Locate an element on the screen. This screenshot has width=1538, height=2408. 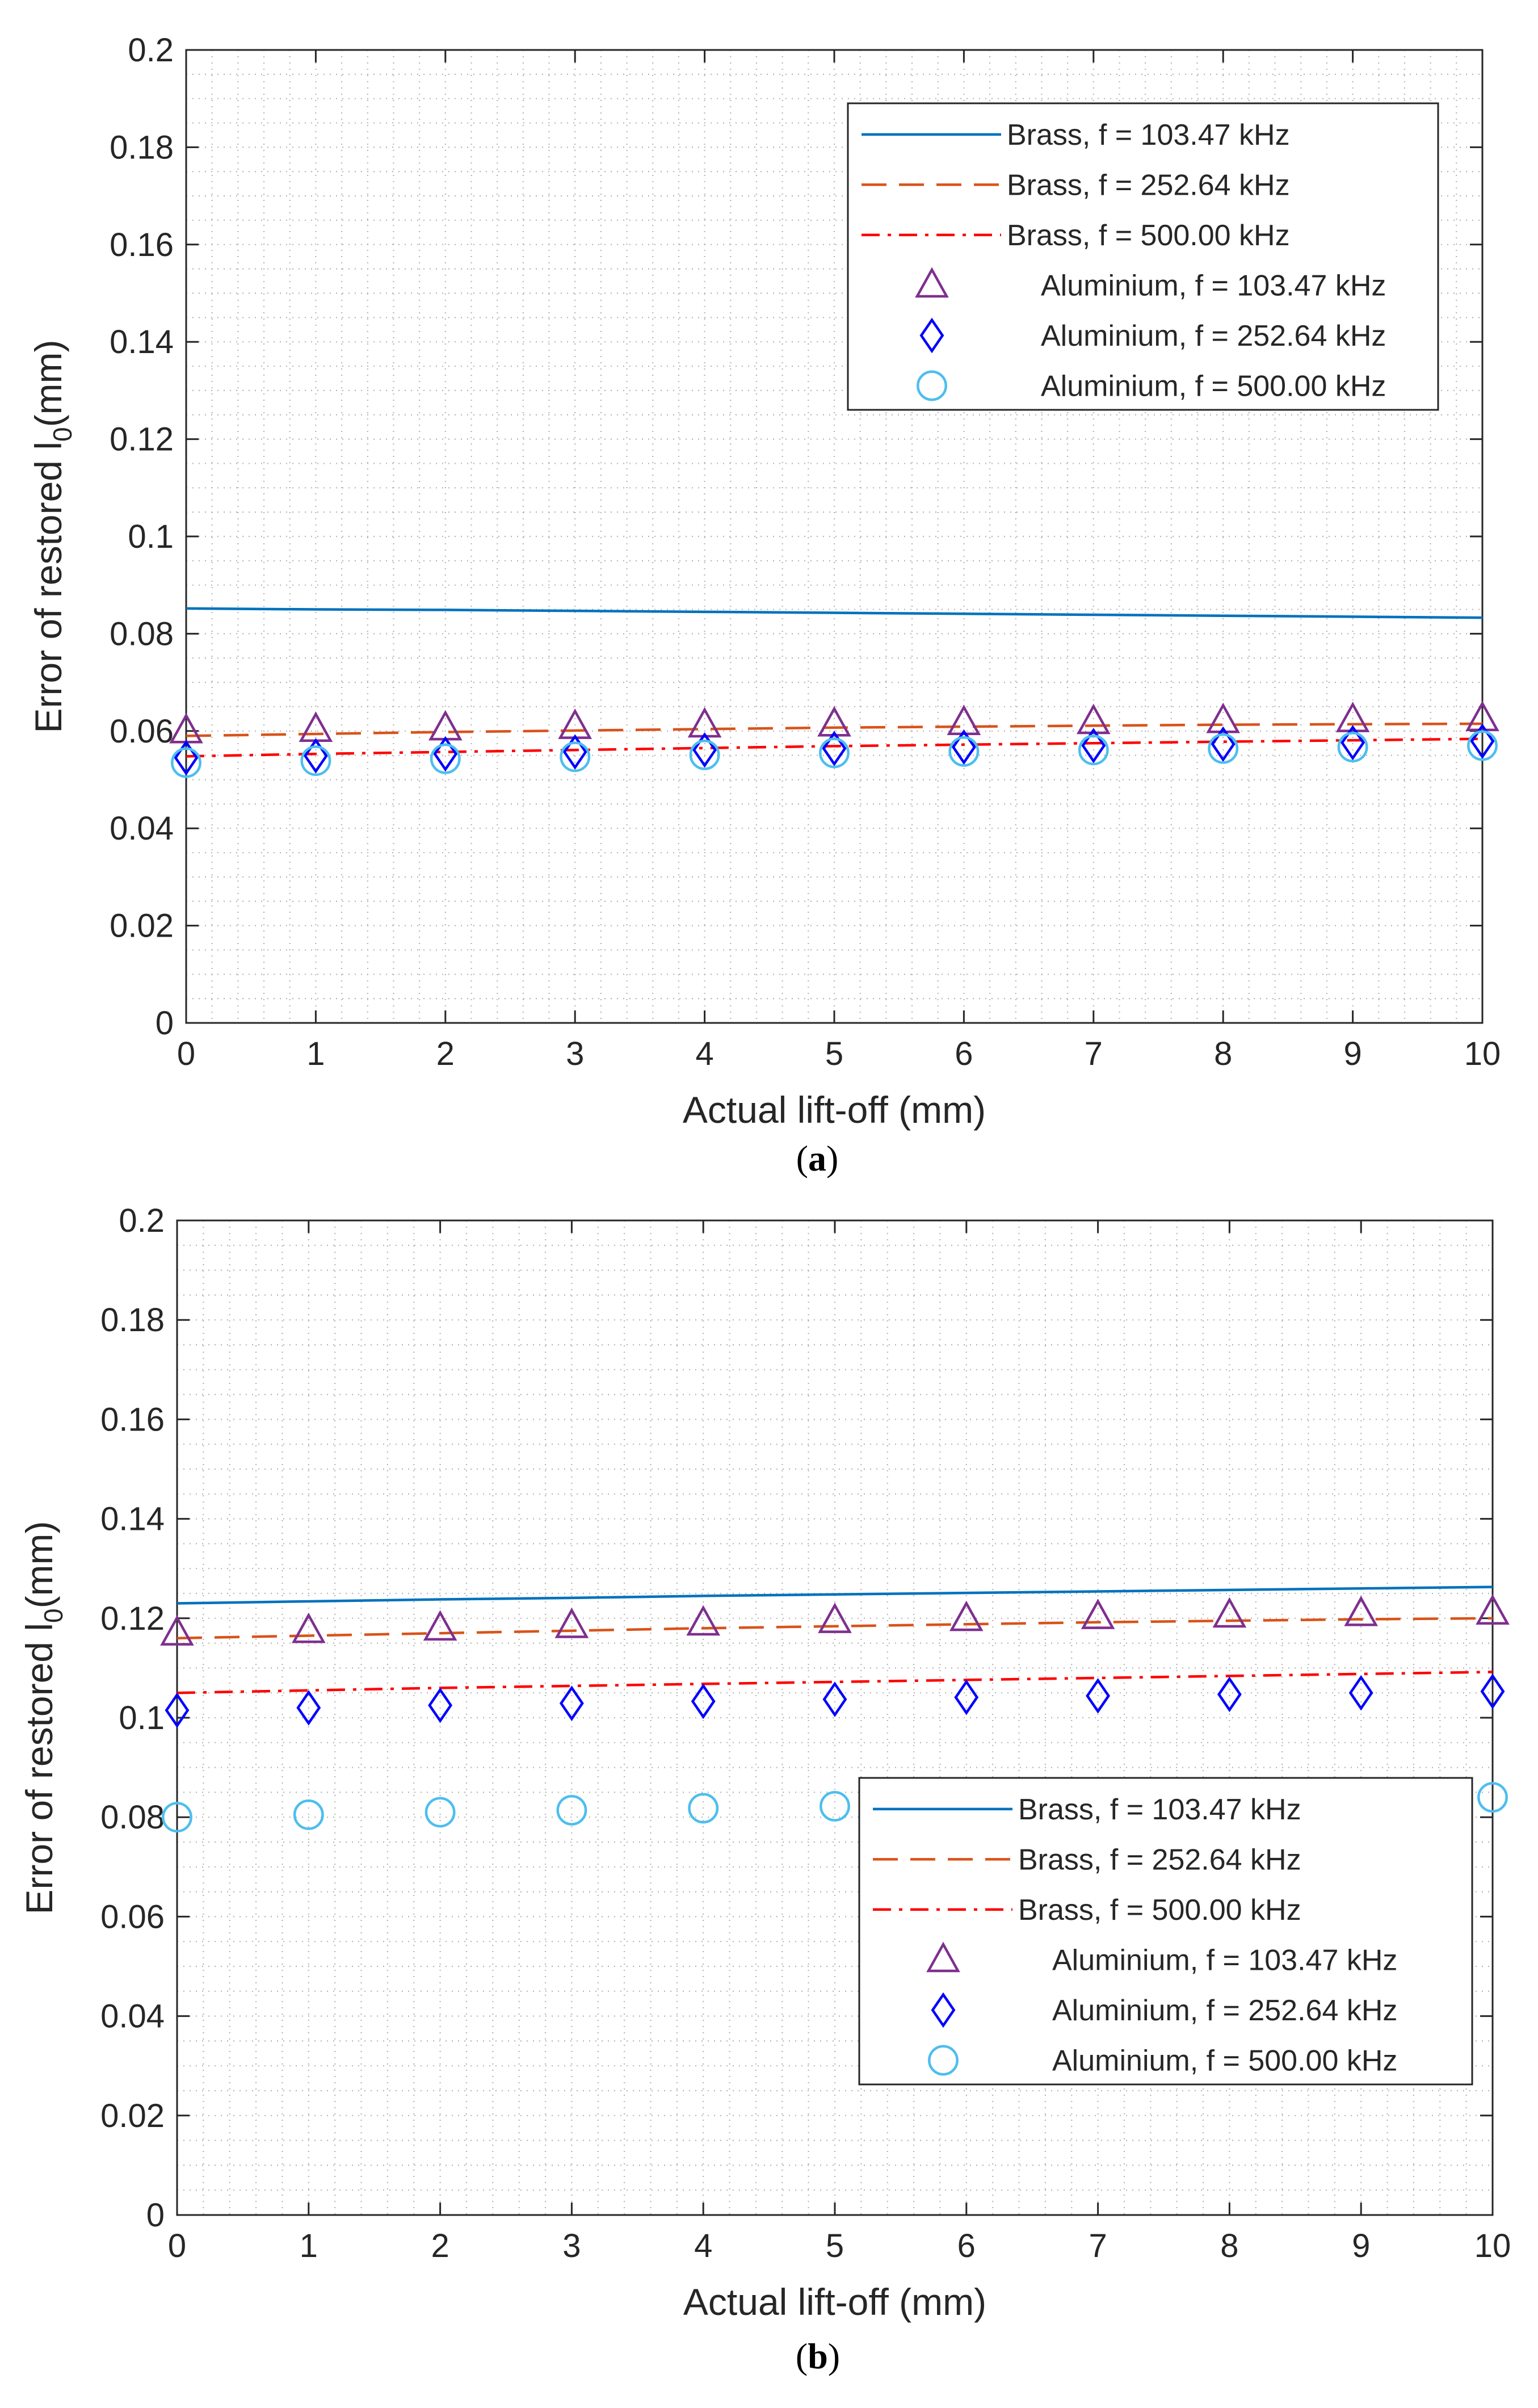
panel-caption: (a) is located at coordinates (817, 1158).